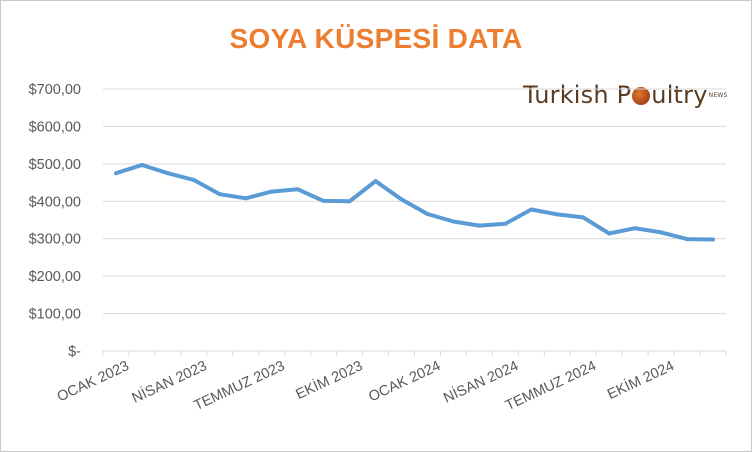 Image resolution: width=752 pixels, height=452 pixels. I want to click on egg-ball-icon, so click(641, 96).